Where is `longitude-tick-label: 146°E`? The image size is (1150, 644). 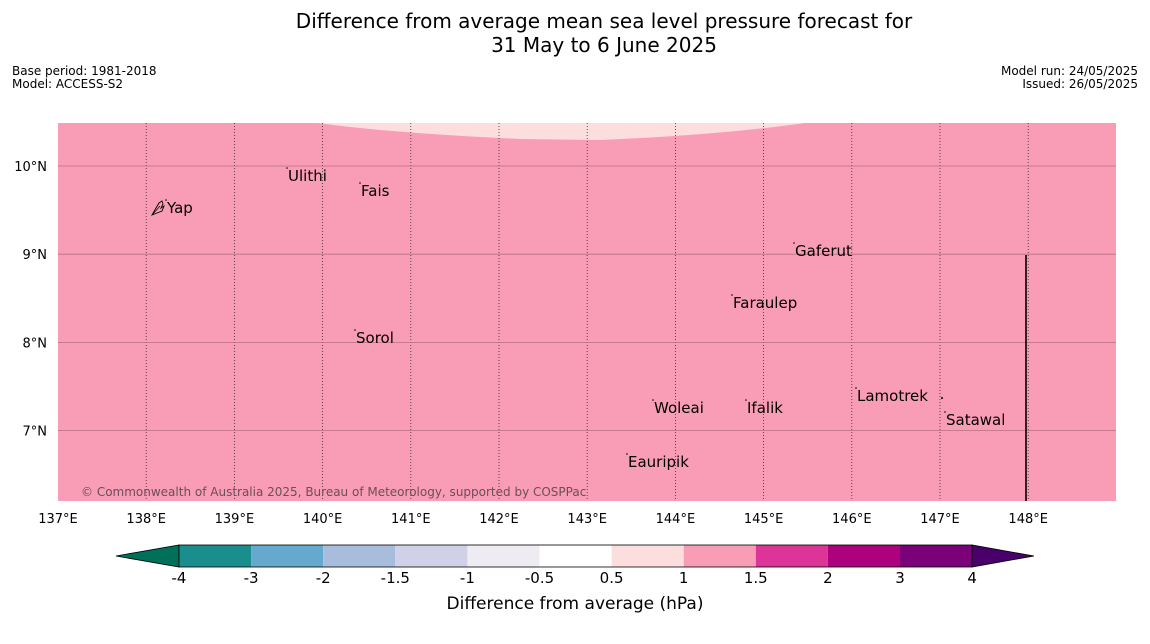 longitude-tick-label: 146°E is located at coordinates (852, 519).